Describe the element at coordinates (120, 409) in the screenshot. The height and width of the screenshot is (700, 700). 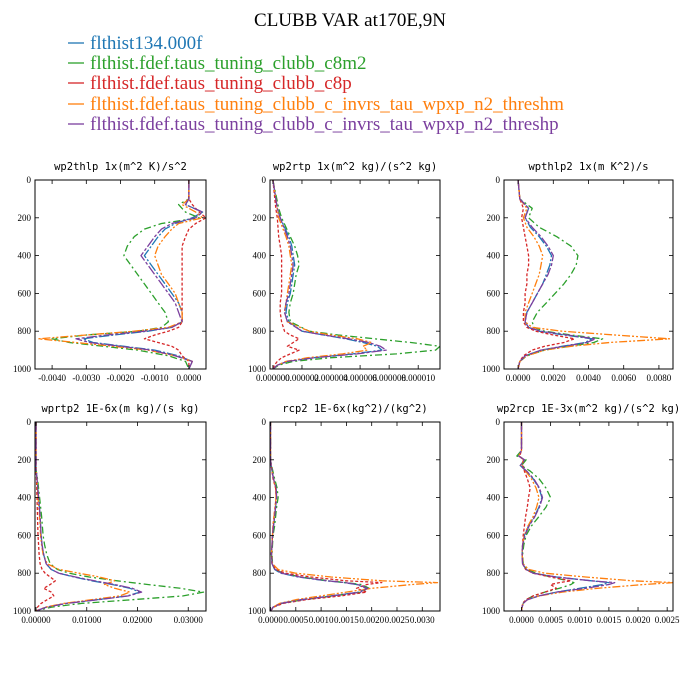
I see `panel-title: wprtp2 1E-6x(m kg)/(s kg)` at that location.